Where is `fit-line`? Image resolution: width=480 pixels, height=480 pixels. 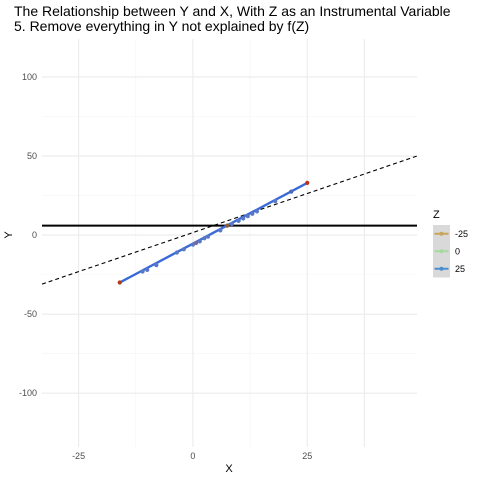
fit-line is located at coordinates (213, 232).